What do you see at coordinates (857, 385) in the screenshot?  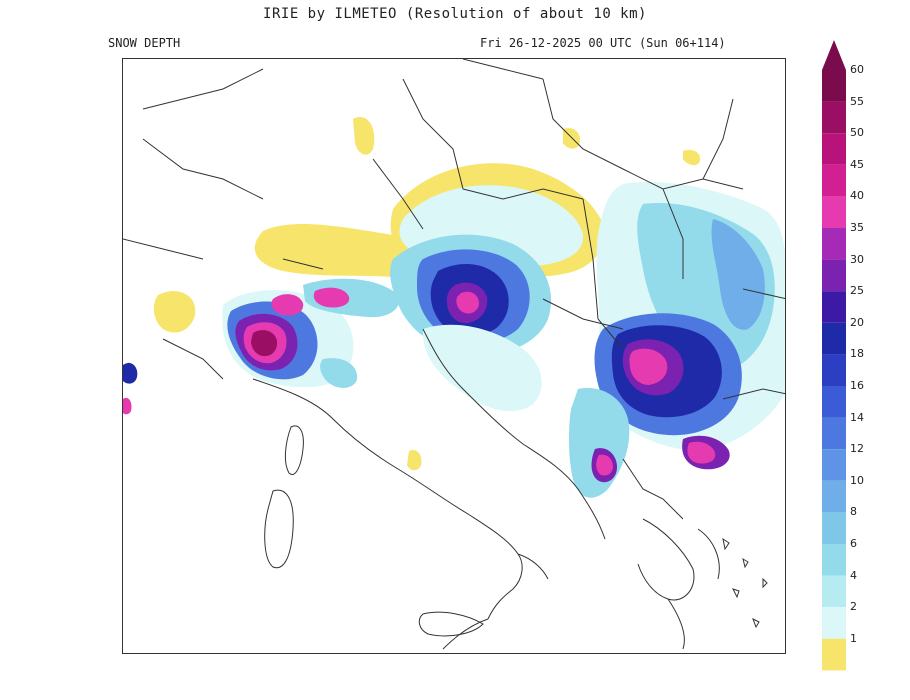 I see `colorbar-tick-label: 16` at bounding box center [857, 385].